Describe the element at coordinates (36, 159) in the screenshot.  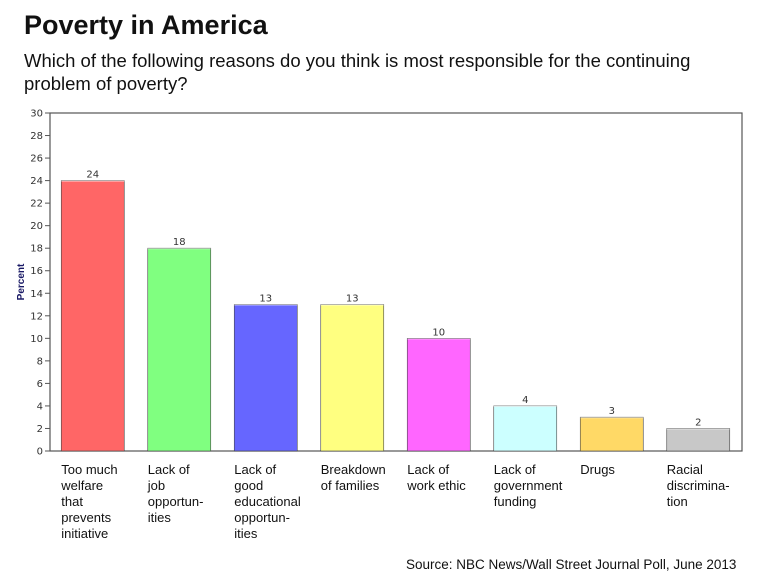
I see `y-tick-label: 26` at that location.